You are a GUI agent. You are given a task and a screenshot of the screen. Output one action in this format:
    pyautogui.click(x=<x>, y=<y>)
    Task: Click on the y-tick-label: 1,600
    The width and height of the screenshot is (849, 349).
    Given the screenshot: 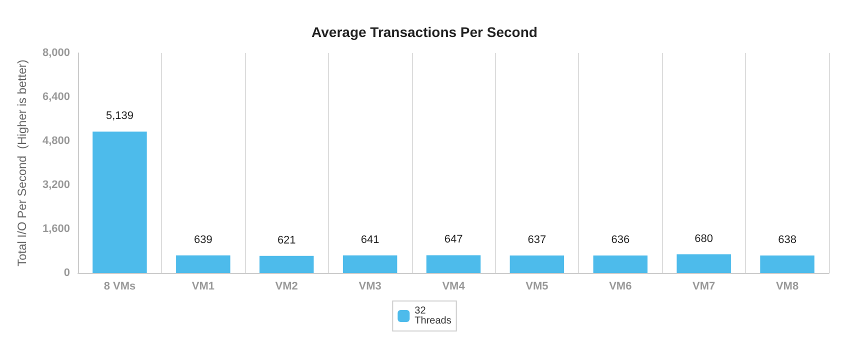 What is the action you would take?
    pyautogui.click(x=56, y=229)
    